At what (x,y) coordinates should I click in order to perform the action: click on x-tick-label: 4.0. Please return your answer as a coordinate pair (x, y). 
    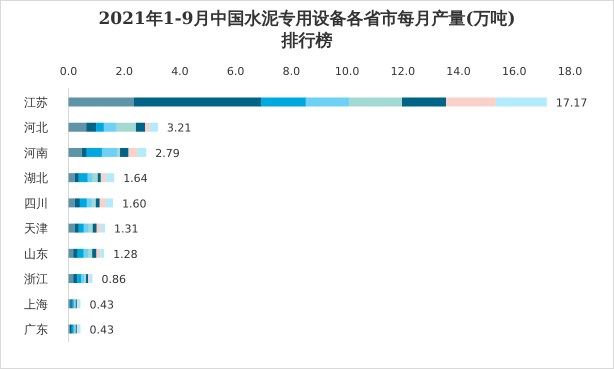
    Looking at the image, I should click on (180, 71).